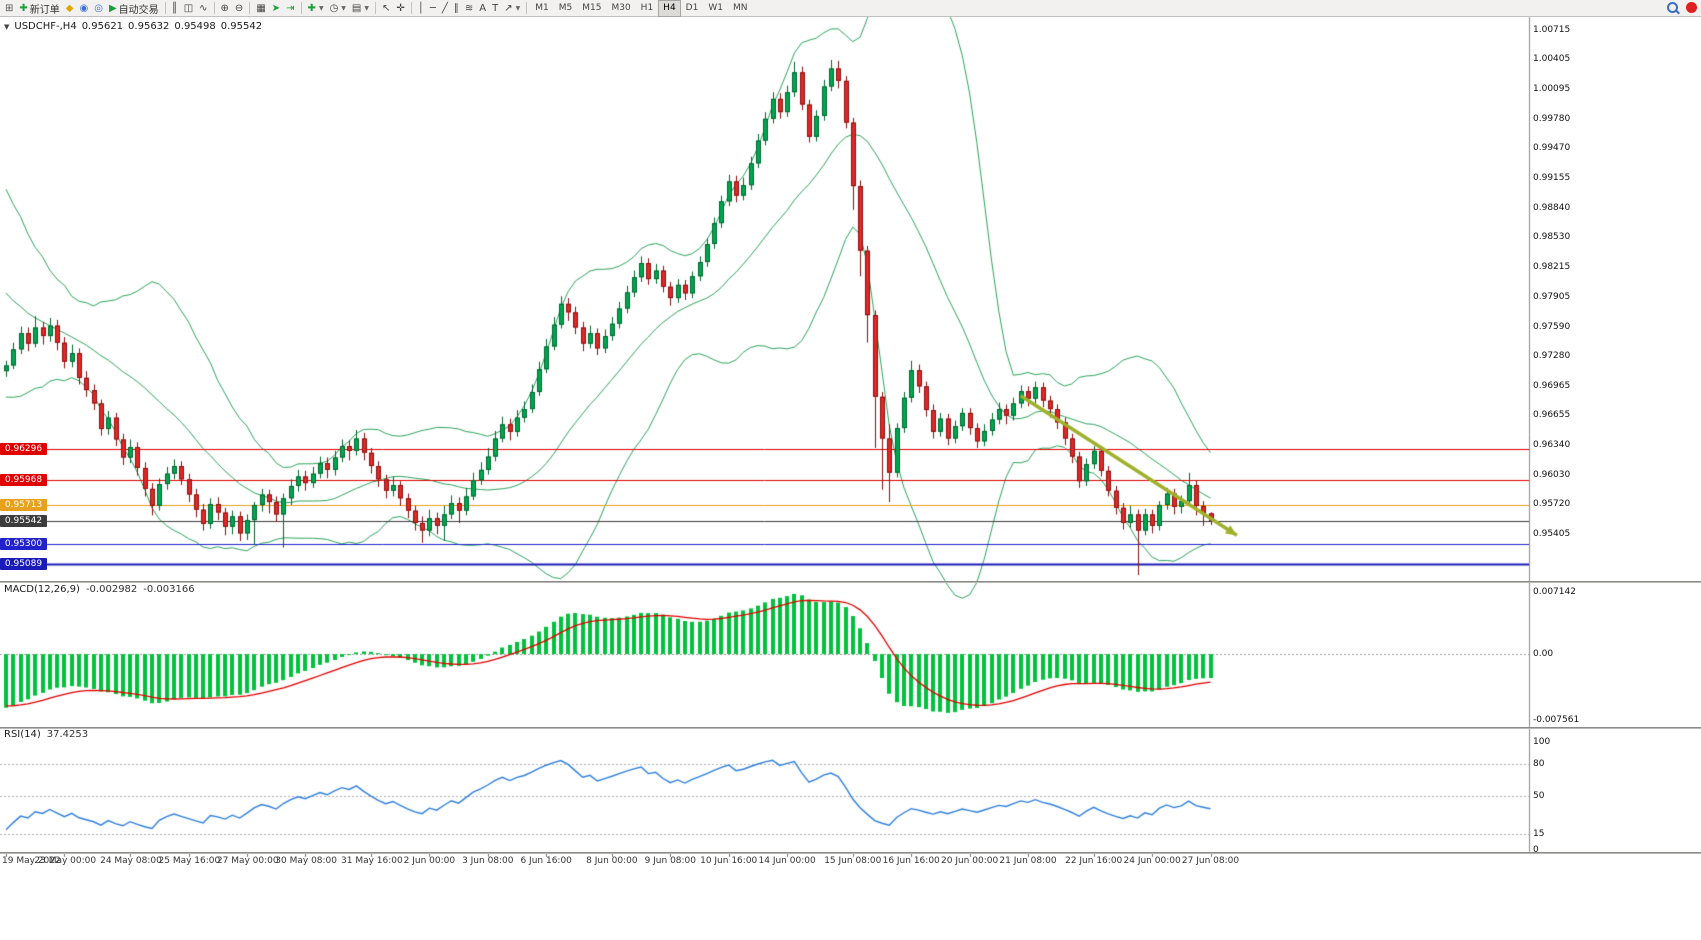  I want to click on auto-trading-button-label: 自动交易, so click(138, 10).